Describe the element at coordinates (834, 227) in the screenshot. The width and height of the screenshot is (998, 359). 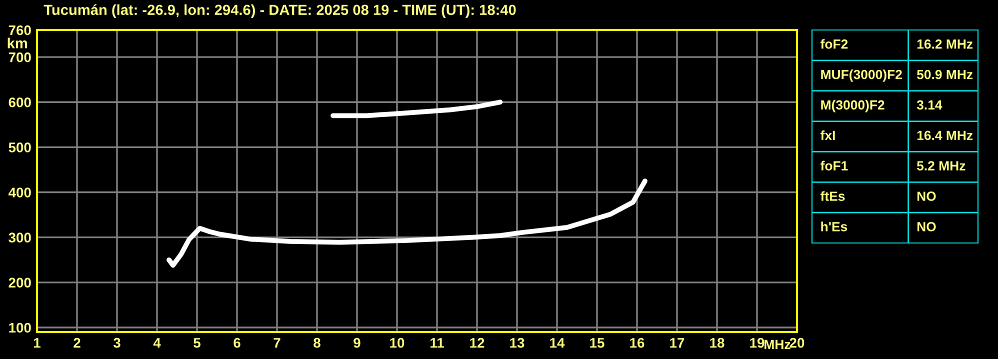
I see `text: h'Es` at that location.